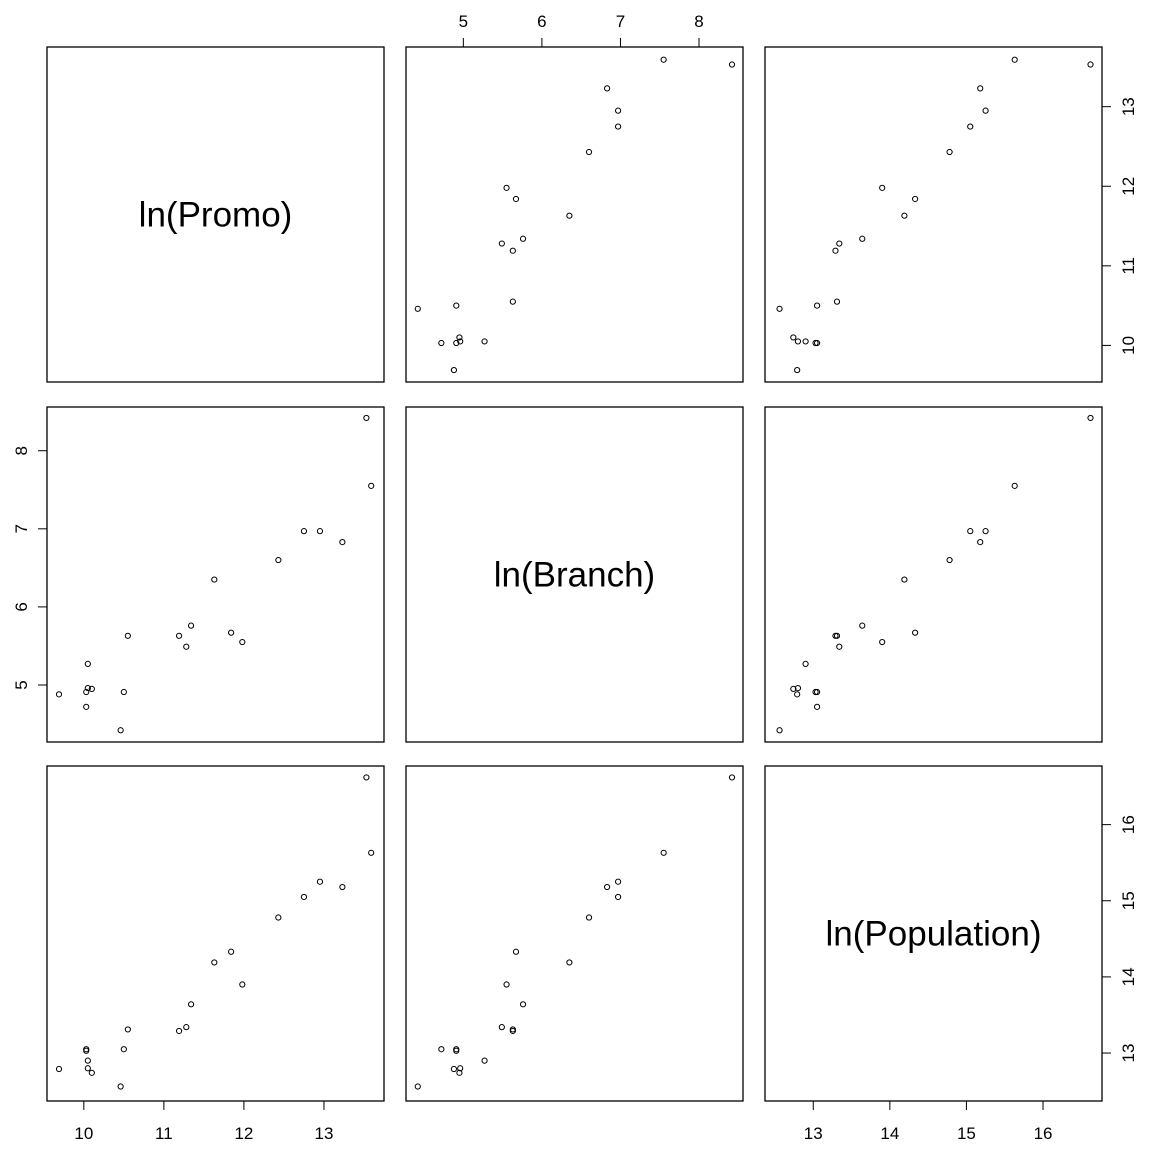 Image resolution: width=1154 pixels, height=1156 pixels. Describe the element at coordinates (1128, 824) in the screenshot. I see `y-tick-label: 16` at that location.